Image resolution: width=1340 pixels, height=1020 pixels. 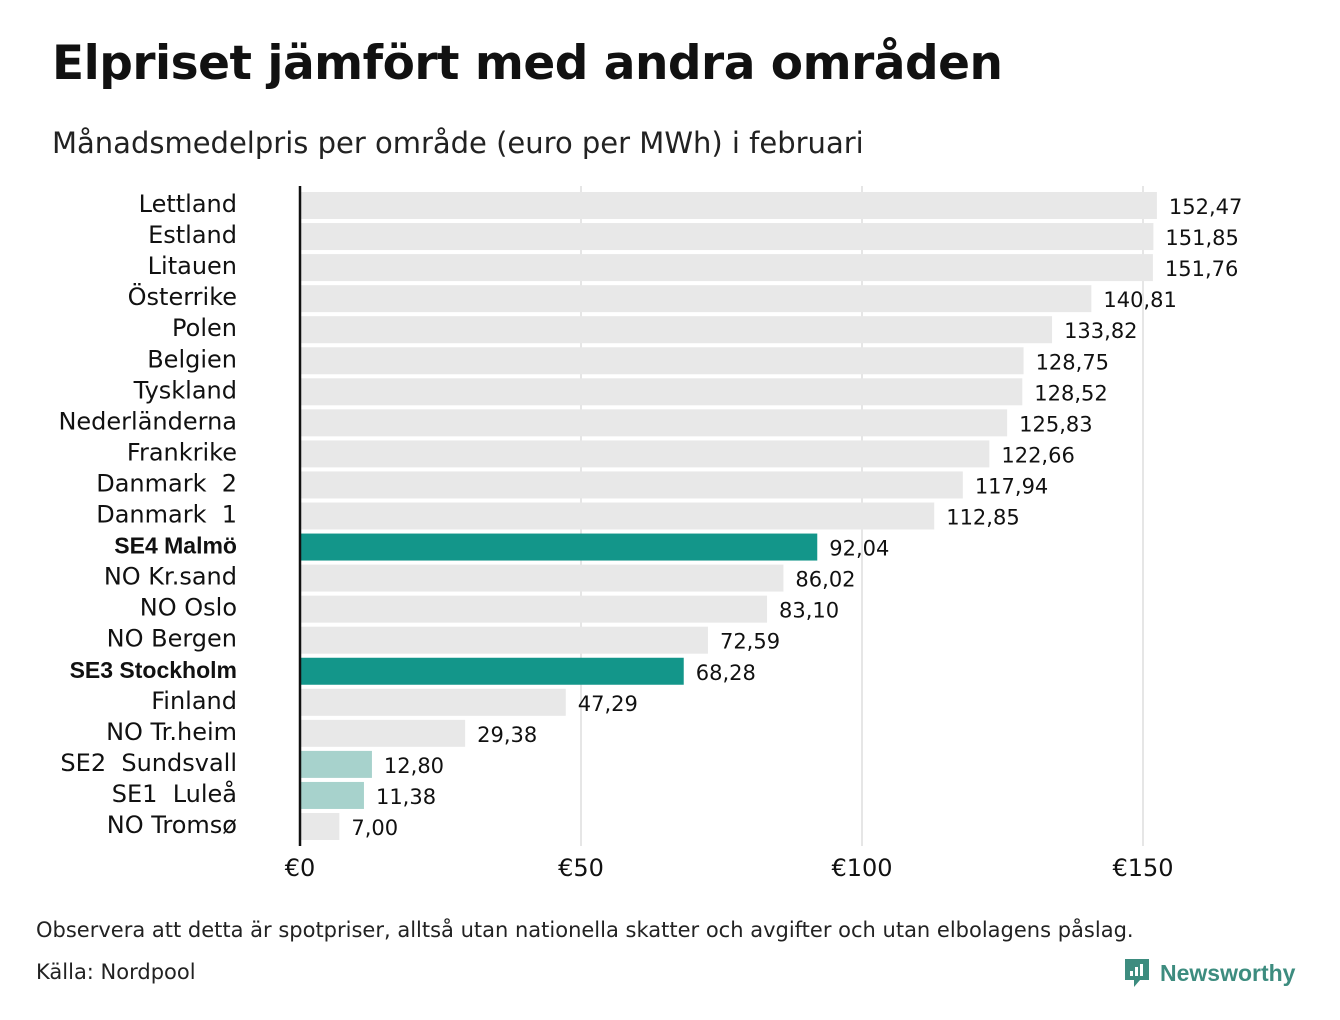 I want to click on category-label: Polen, so click(x=204, y=328).